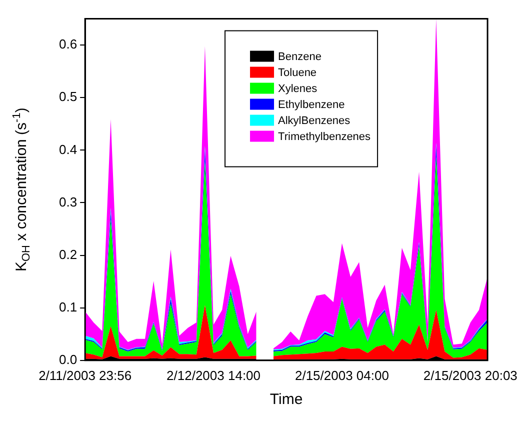 The image size is (529, 421). What do you see at coordinates (300, 56) in the screenshot?
I see `legend-label: Benzene` at bounding box center [300, 56].